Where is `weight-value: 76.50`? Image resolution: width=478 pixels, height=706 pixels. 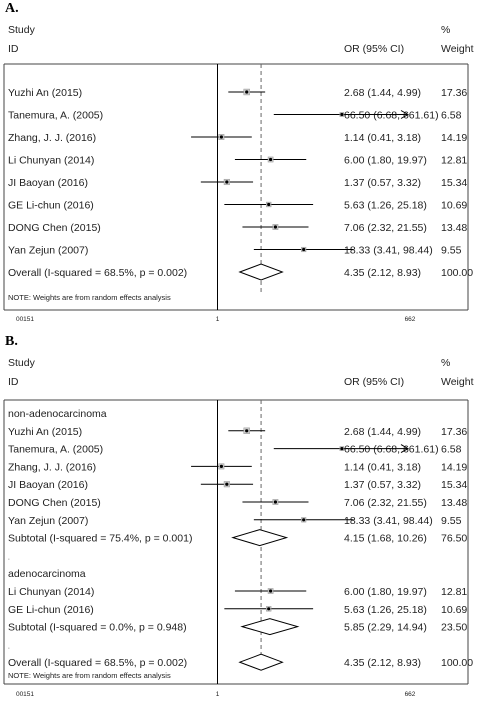
weight-value: 76.50 is located at coordinates (454, 539).